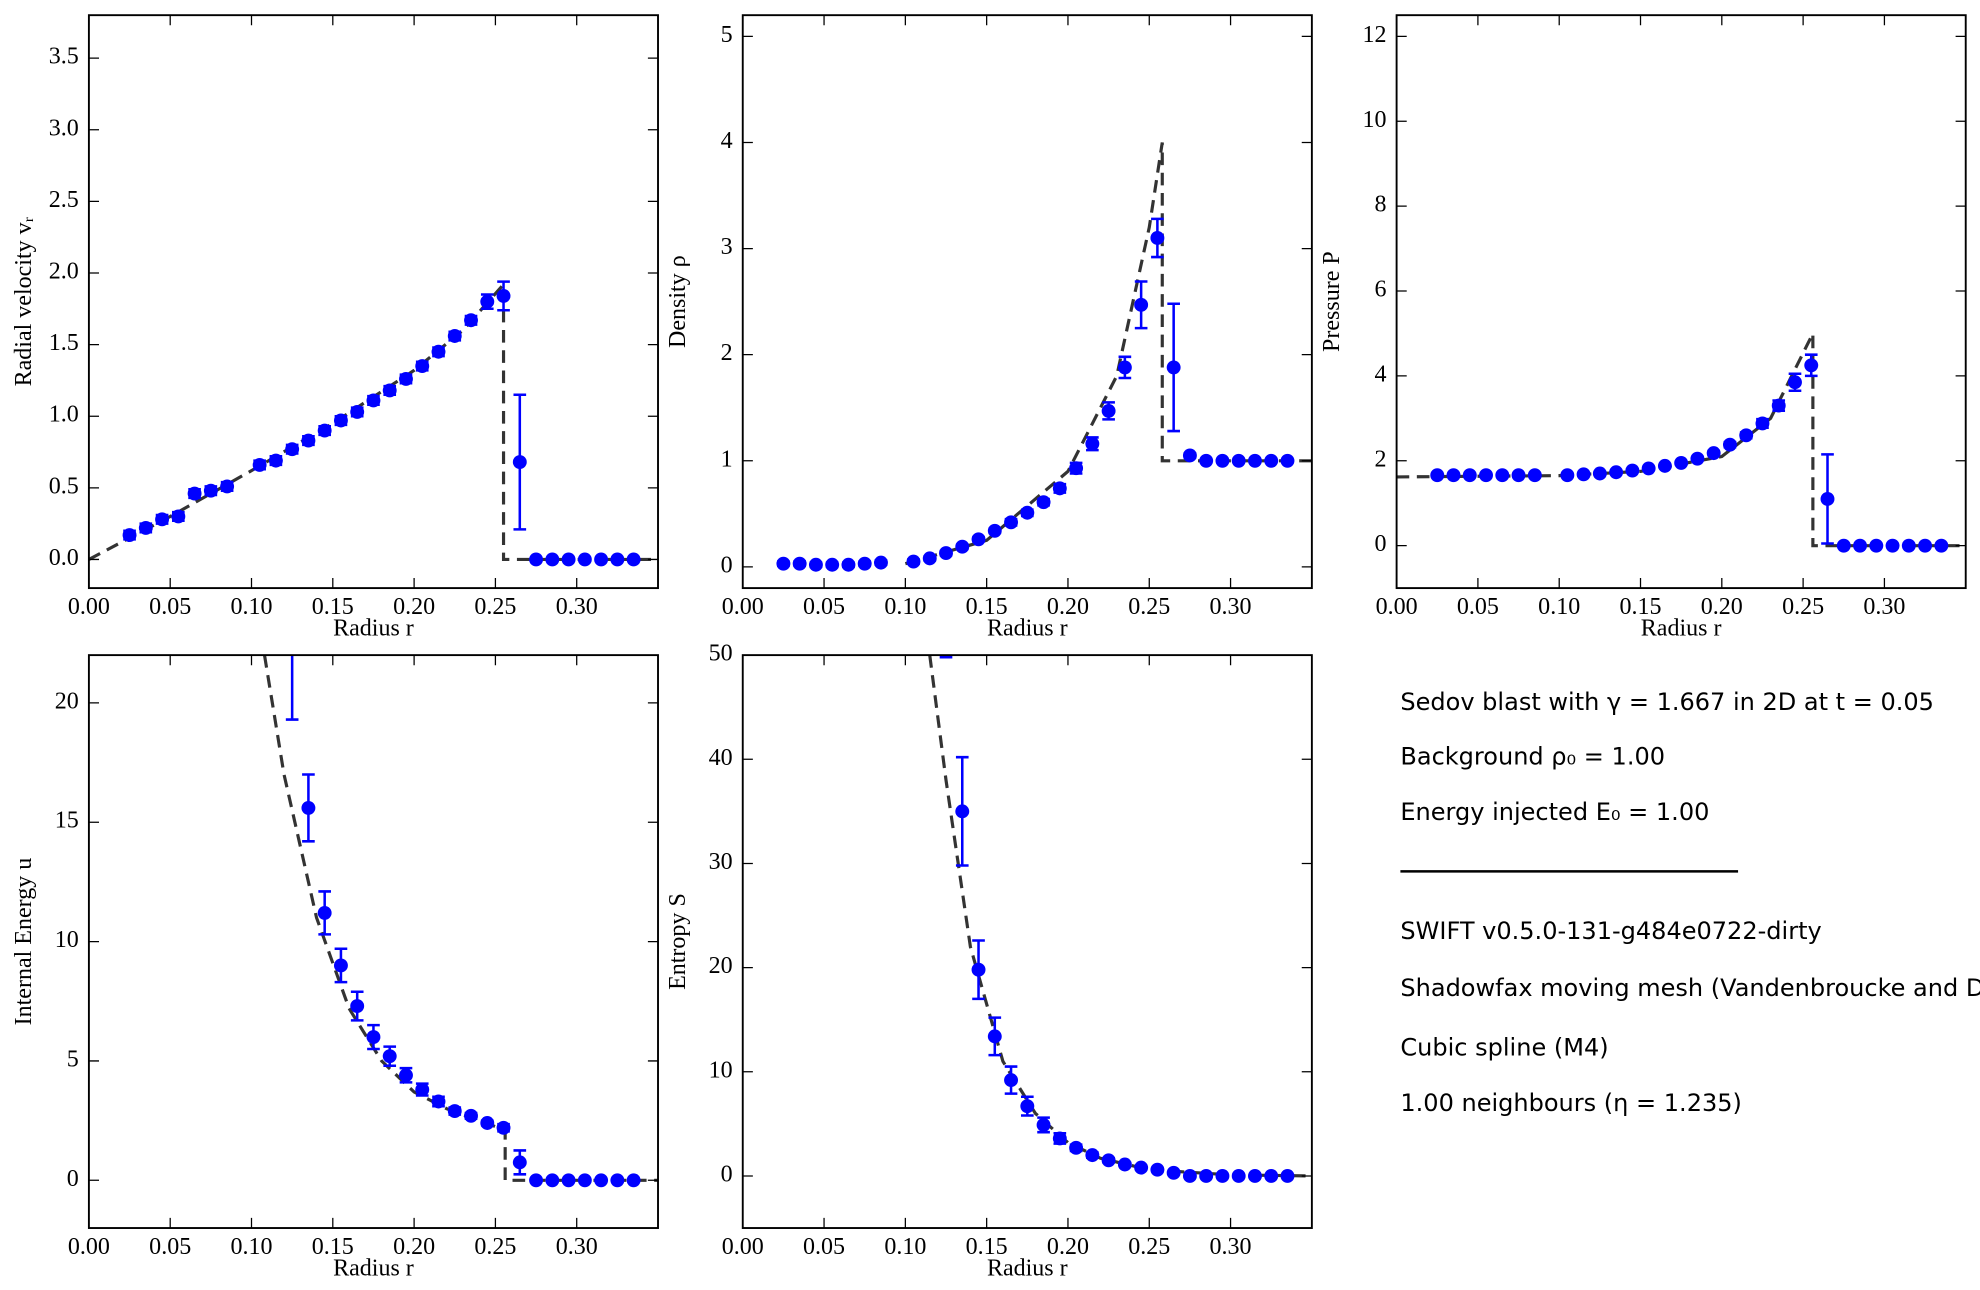 The height and width of the screenshot is (1290, 1980). What do you see at coordinates (64, 486) in the screenshot?
I see `y-tick-label: 0.5` at bounding box center [64, 486].